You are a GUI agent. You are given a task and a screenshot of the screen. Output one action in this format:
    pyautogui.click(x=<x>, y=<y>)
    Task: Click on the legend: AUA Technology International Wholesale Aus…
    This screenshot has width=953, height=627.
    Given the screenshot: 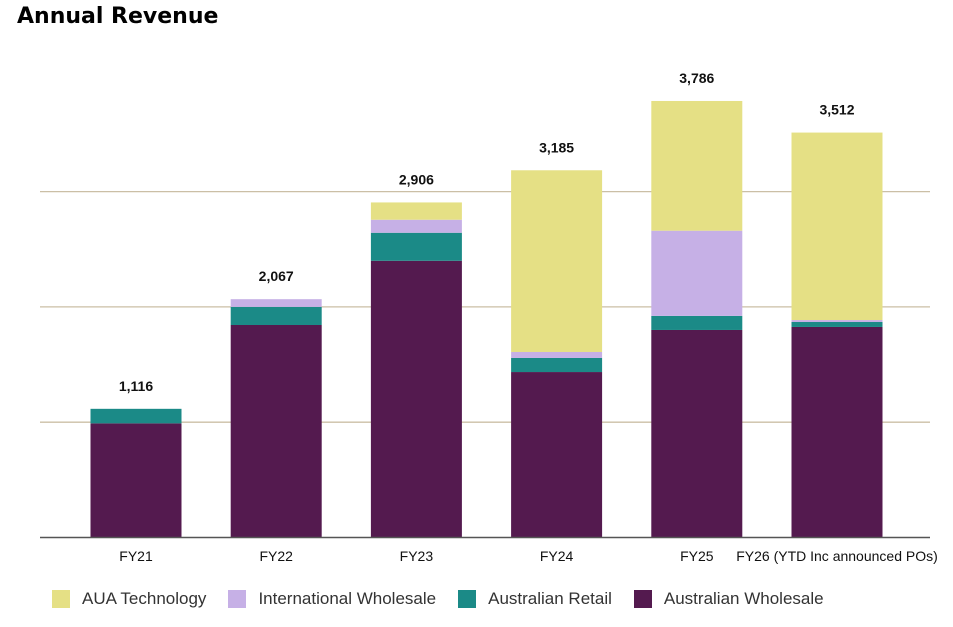 What is the action you would take?
    pyautogui.click(x=449, y=599)
    